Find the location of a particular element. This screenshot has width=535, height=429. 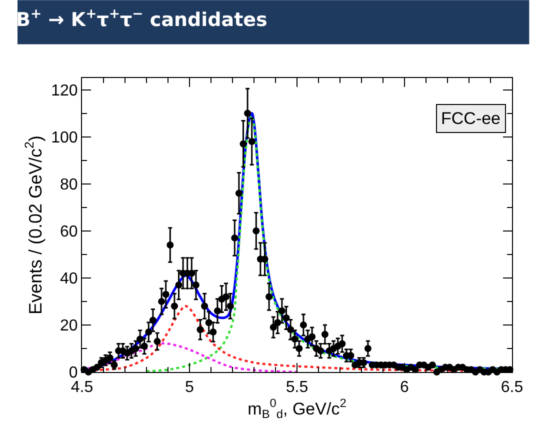

annotation: FCC-ee is located at coordinates (471, 118).